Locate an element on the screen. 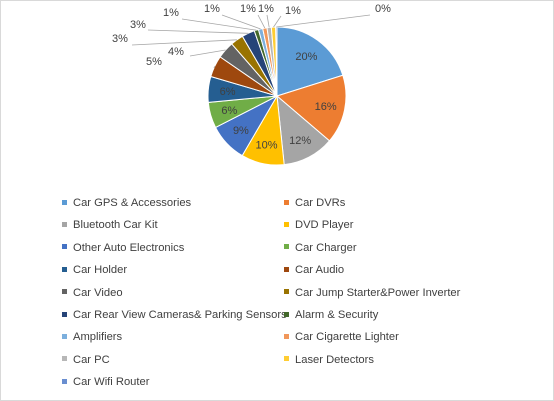 This screenshot has height=401, width=554. slice-data-label: 20% is located at coordinates (306, 57).